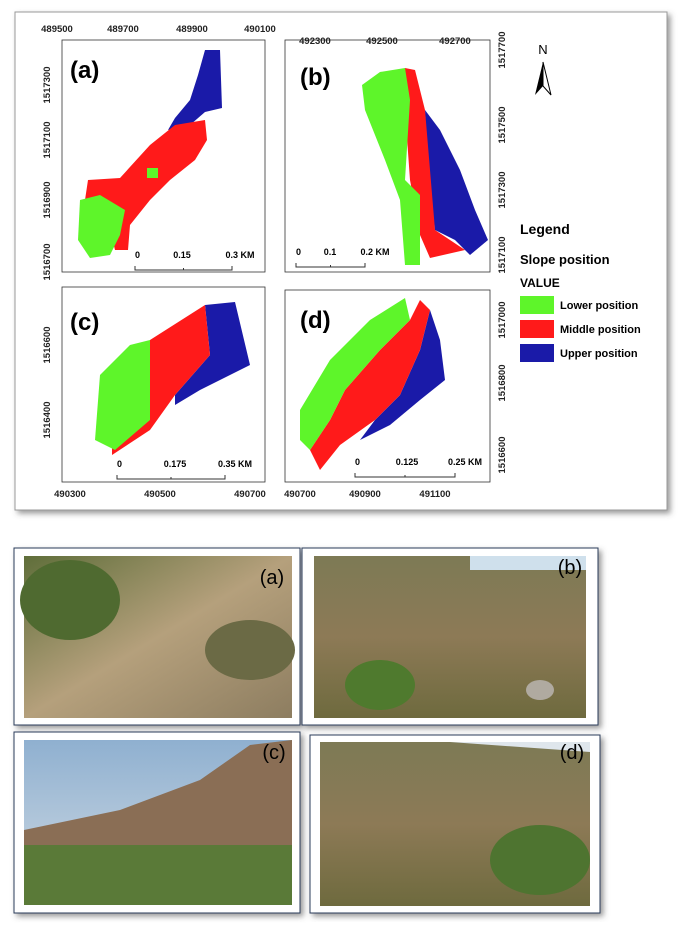 The image size is (685, 933). I want to click on scale-label: 0.25 KM, so click(465, 462).